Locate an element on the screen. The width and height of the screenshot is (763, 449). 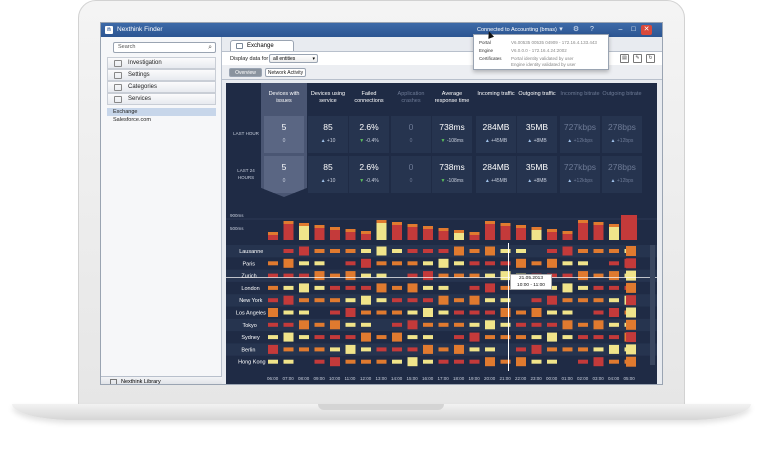
sidebar-item-settings: Settings is located at coordinates (161, 75).